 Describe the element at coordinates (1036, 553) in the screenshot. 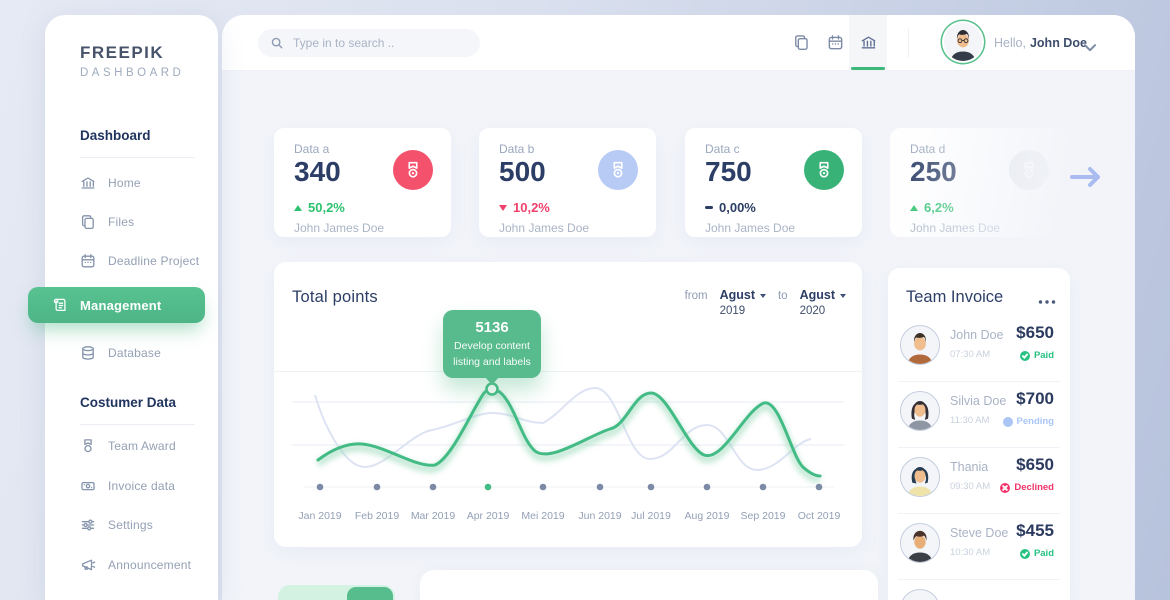

I see `status-badge-paid: Paid` at that location.